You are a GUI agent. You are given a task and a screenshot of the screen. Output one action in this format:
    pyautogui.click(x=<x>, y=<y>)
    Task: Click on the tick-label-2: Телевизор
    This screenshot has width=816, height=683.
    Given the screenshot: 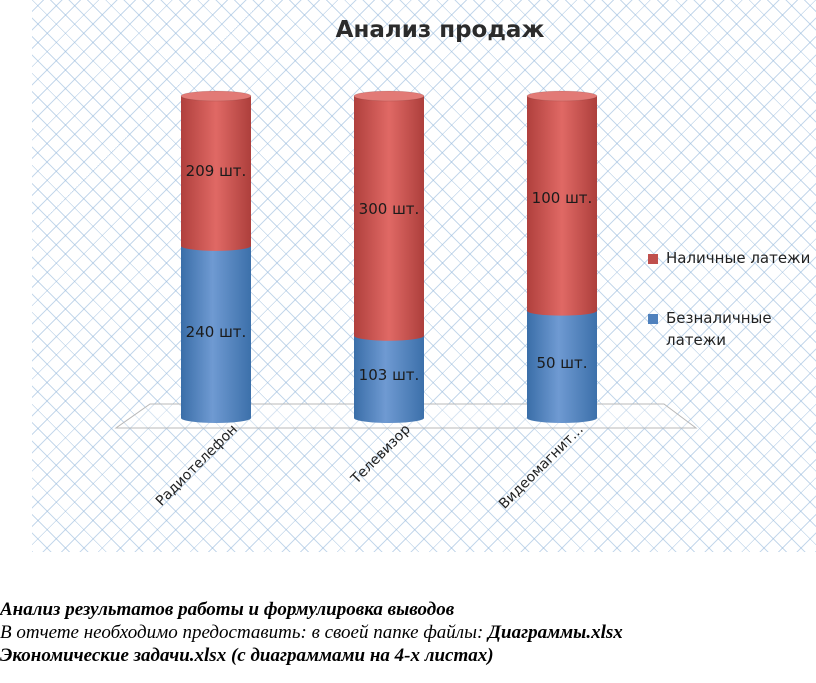 What is the action you would take?
    pyautogui.click(x=380, y=454)
    